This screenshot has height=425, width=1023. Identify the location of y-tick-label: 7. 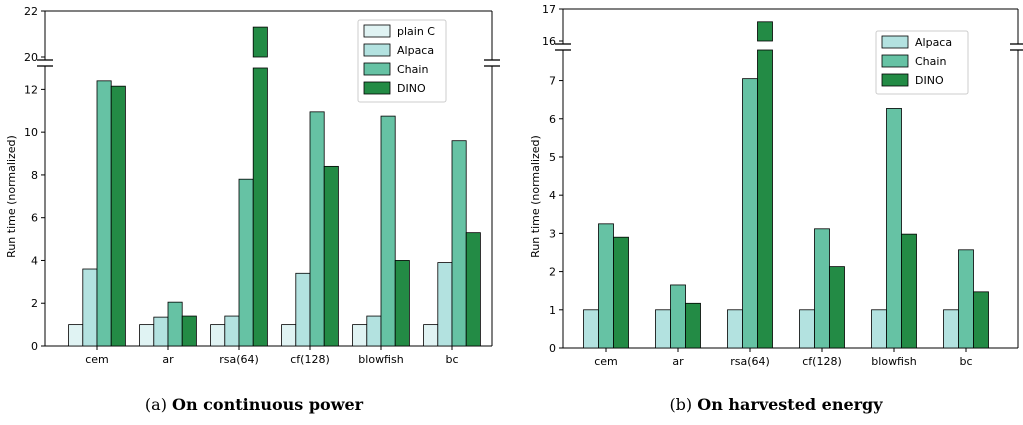
(552, 81).